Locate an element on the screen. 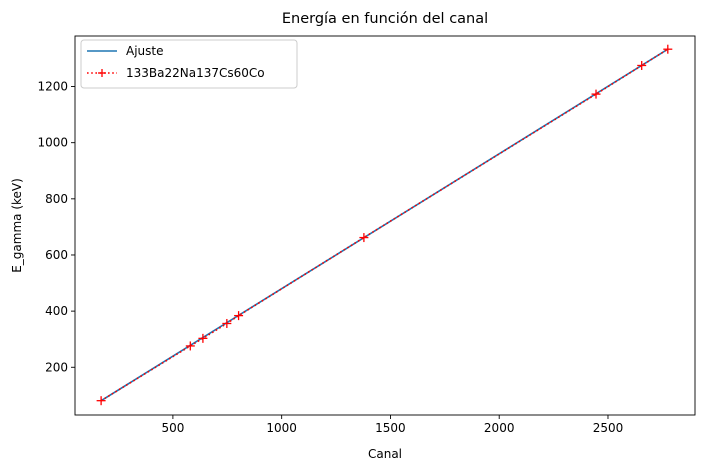 This screenshot has width=704, height=471. legend-box is located at coordinates (189, 64).